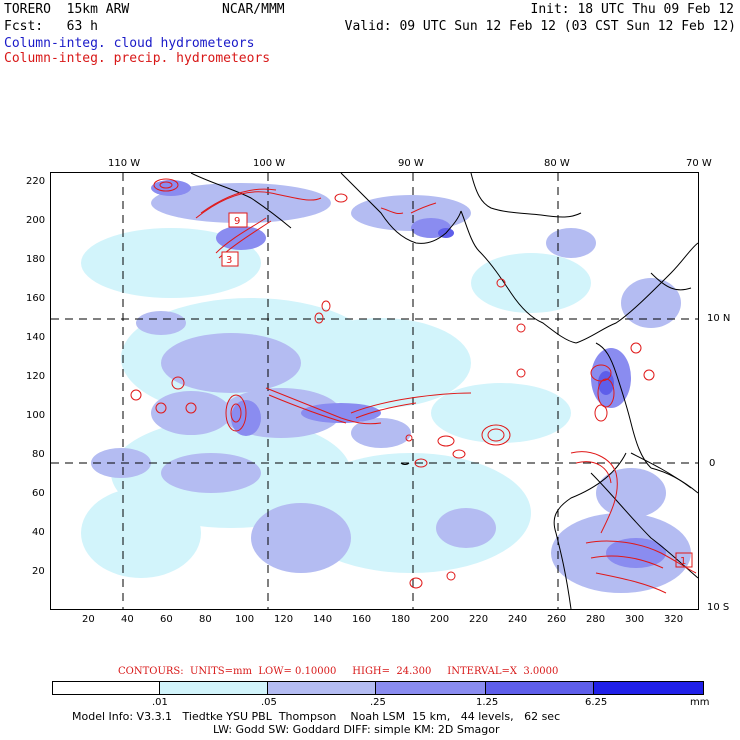 The image size is (740, 740). I want to click on lon-label: 100 W, so click(269, 163).